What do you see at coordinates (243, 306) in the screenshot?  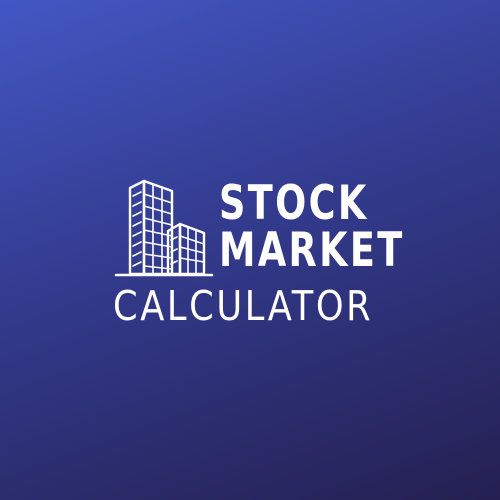 I see `logo-subtitle: CALCULATOR` at bounding box center [243, 306].